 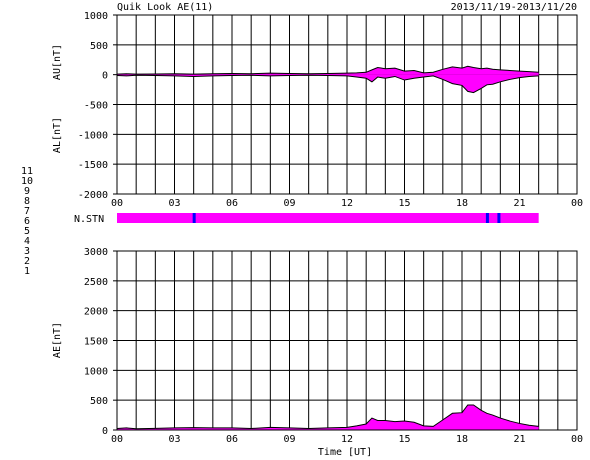 I want to click on legend-item-4: 4, so click(x=27, y=241).